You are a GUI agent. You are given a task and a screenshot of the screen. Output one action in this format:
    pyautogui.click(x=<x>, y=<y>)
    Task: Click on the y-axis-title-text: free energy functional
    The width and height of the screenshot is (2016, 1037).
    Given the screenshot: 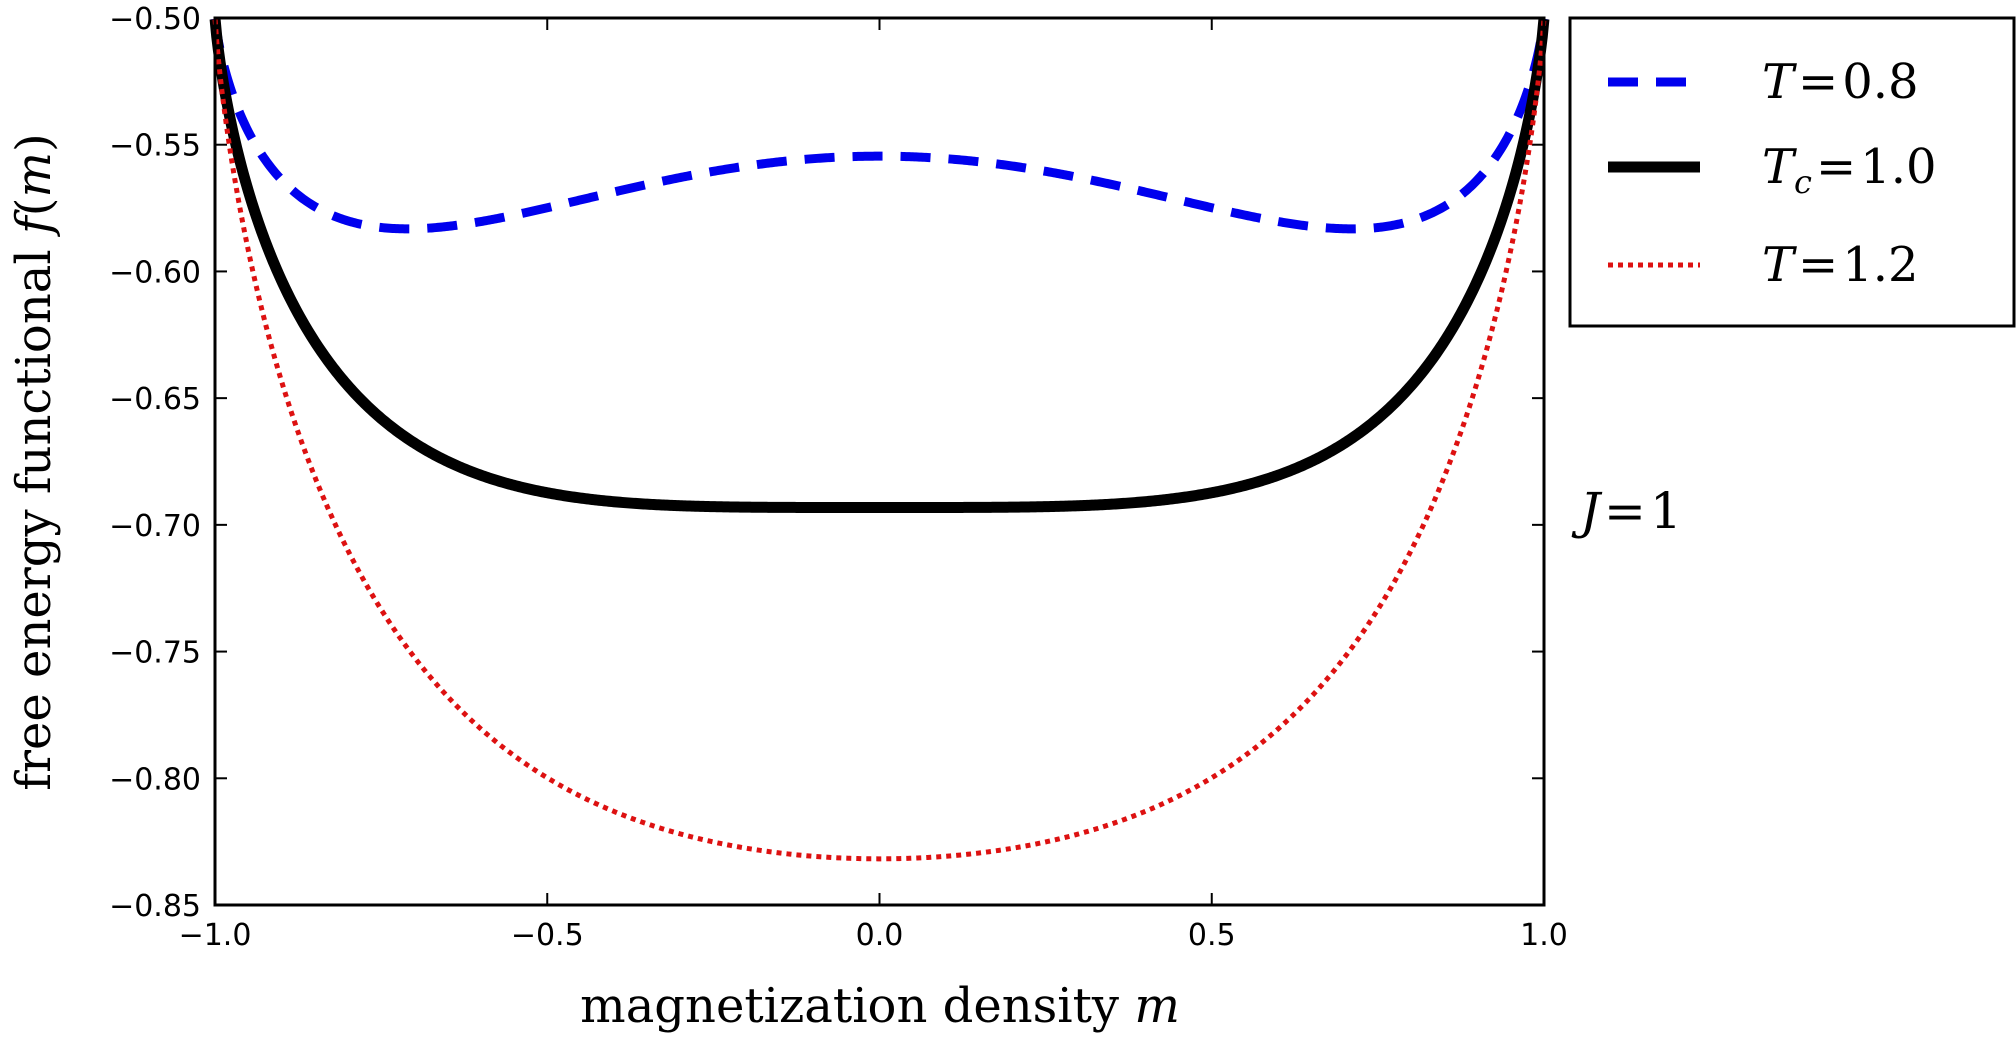 What is the action you would take?
    pyautogui.click(x=34, y=519)
    